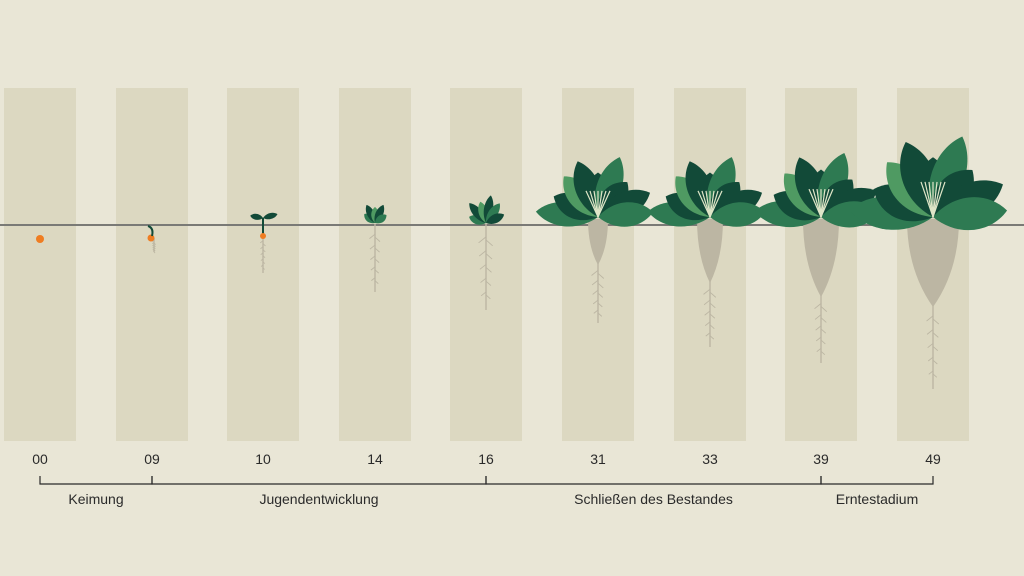 The width and height of the screenshot is (1024, 576). I want to click on stage-code-14: 14, so click(375, 459).